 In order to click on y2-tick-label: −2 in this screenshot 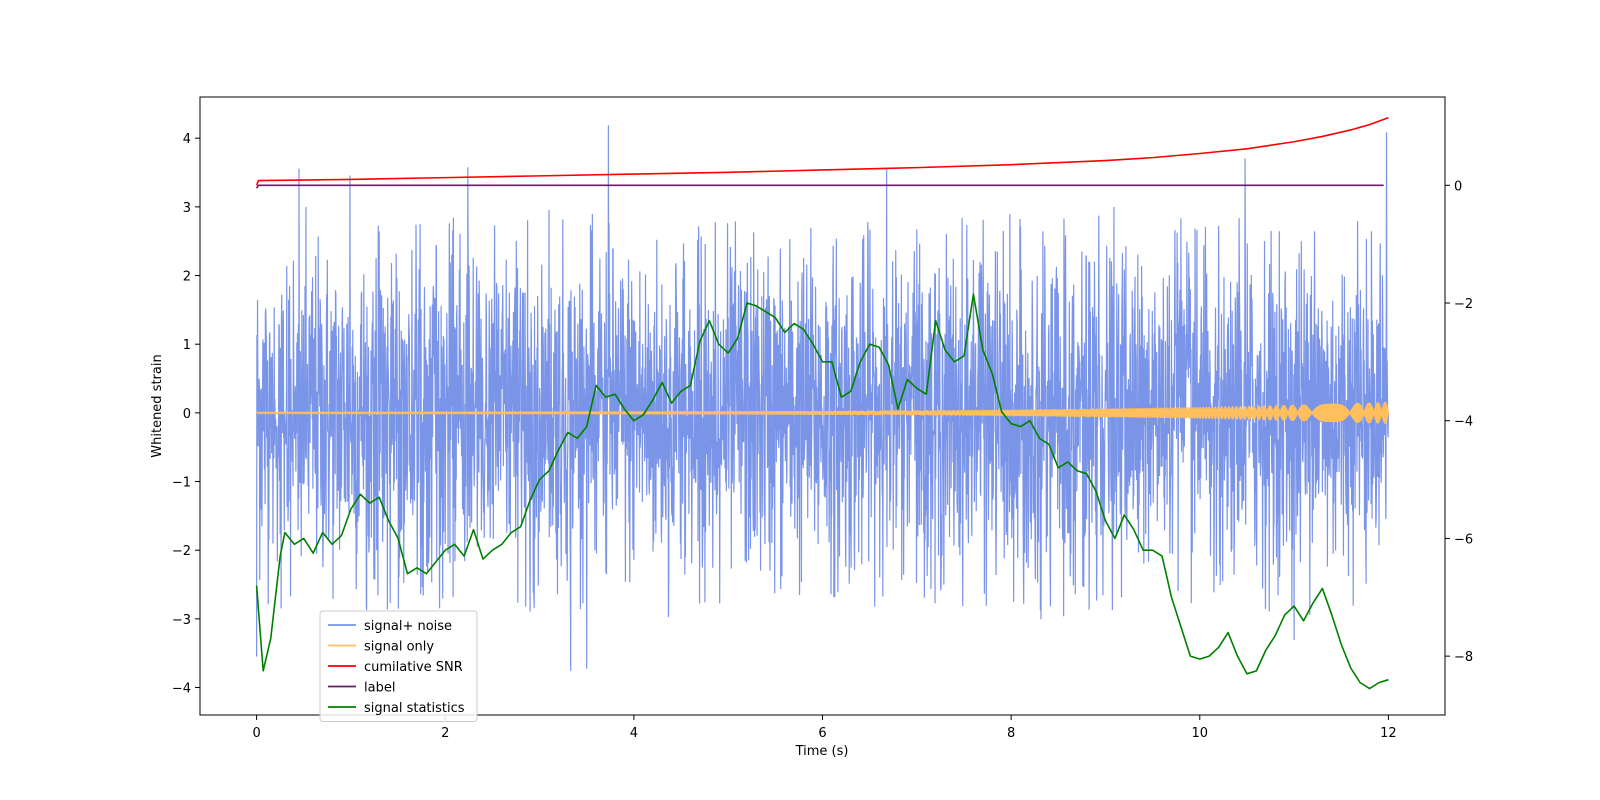, I will do `click(1463, 304)`.